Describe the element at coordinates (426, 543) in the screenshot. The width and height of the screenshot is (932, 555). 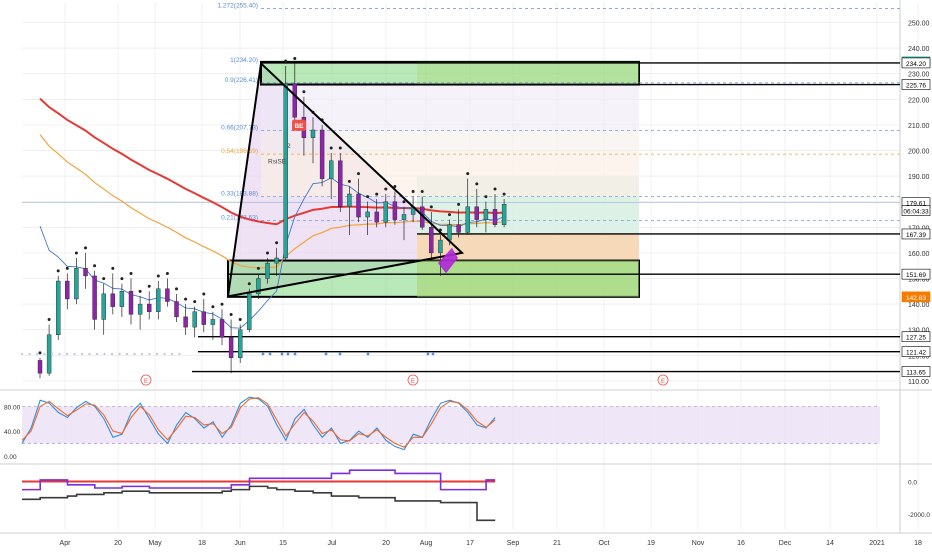
I see `time-axis-label: Aug` at that location.